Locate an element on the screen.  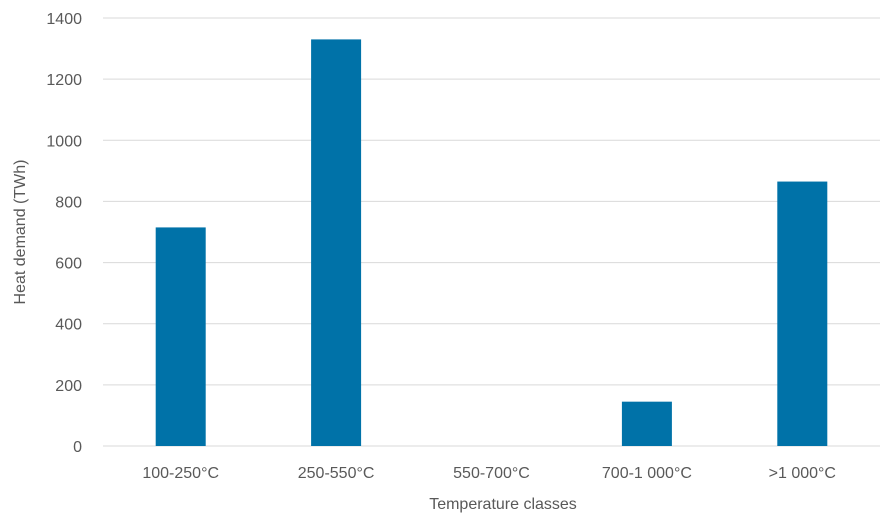
y-tick-label: 400 is located at coordinates (68, 325).